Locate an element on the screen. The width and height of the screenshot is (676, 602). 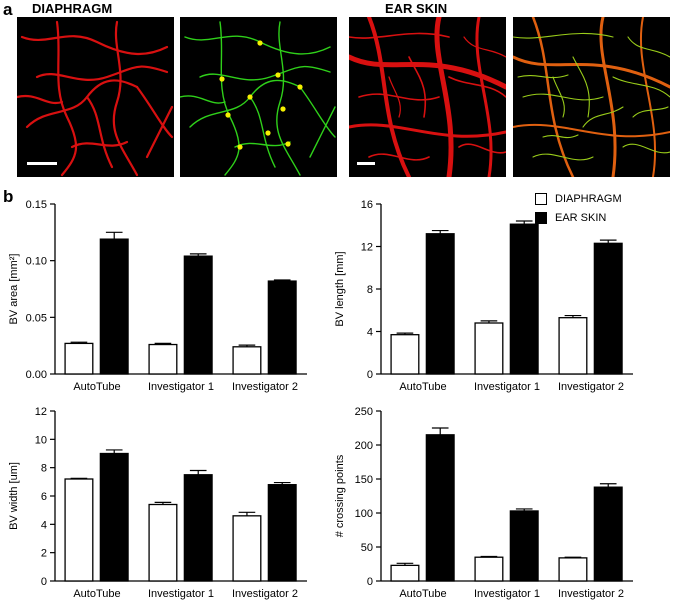
y-axis-label: BV length [mm] is located at coordinates (340, 288).